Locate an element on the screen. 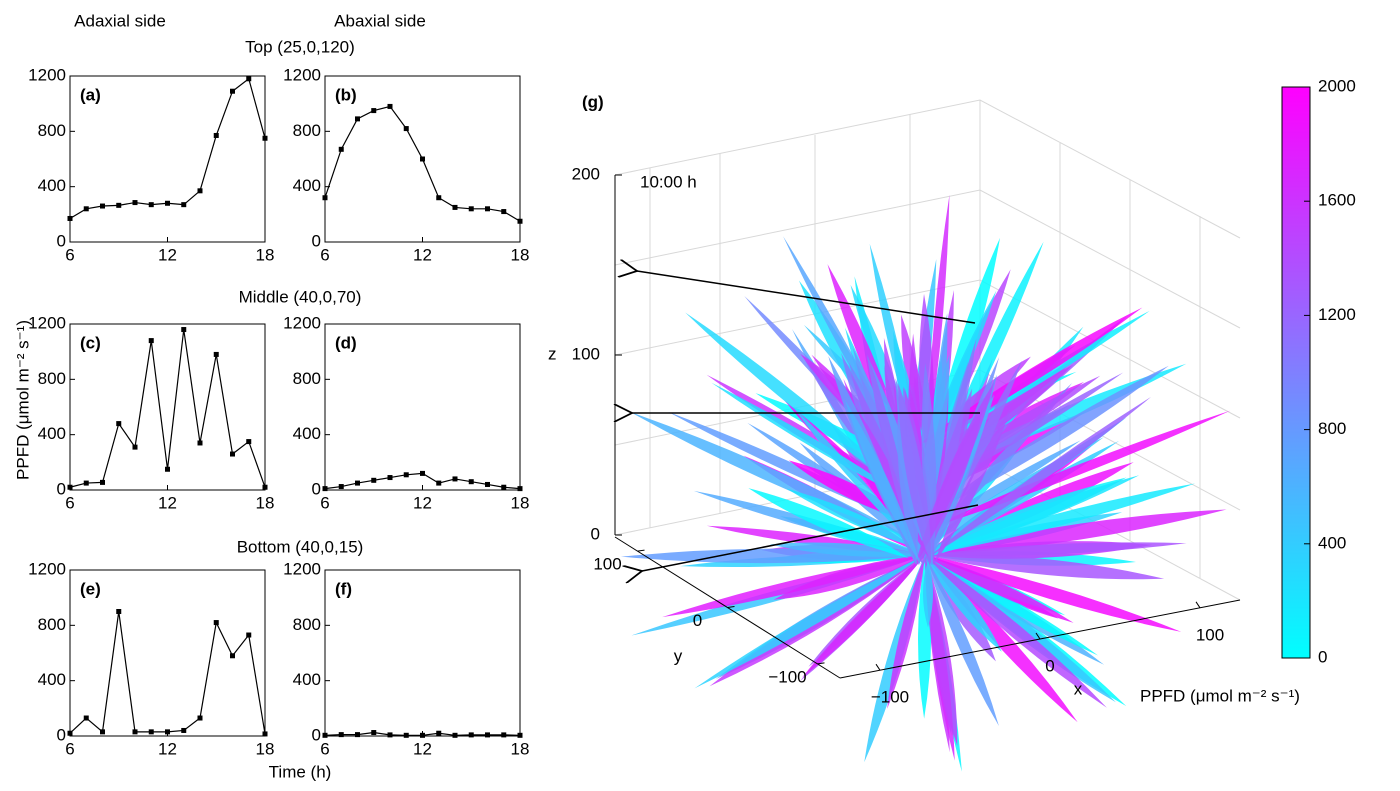  panel-label: (b) is located at coordinates (346, 94).